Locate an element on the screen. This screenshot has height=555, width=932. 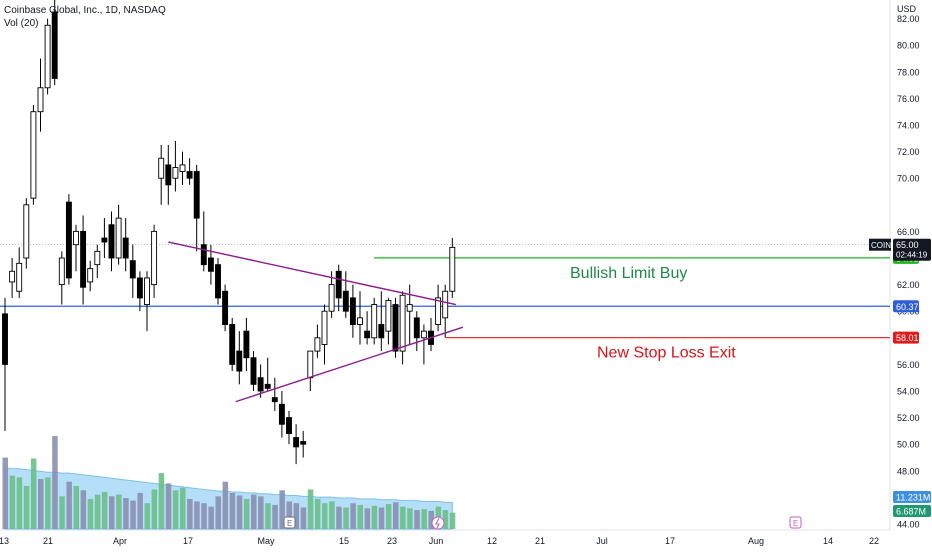
countdown-tag: 02:44:19 is located at coordinates (912, 255).